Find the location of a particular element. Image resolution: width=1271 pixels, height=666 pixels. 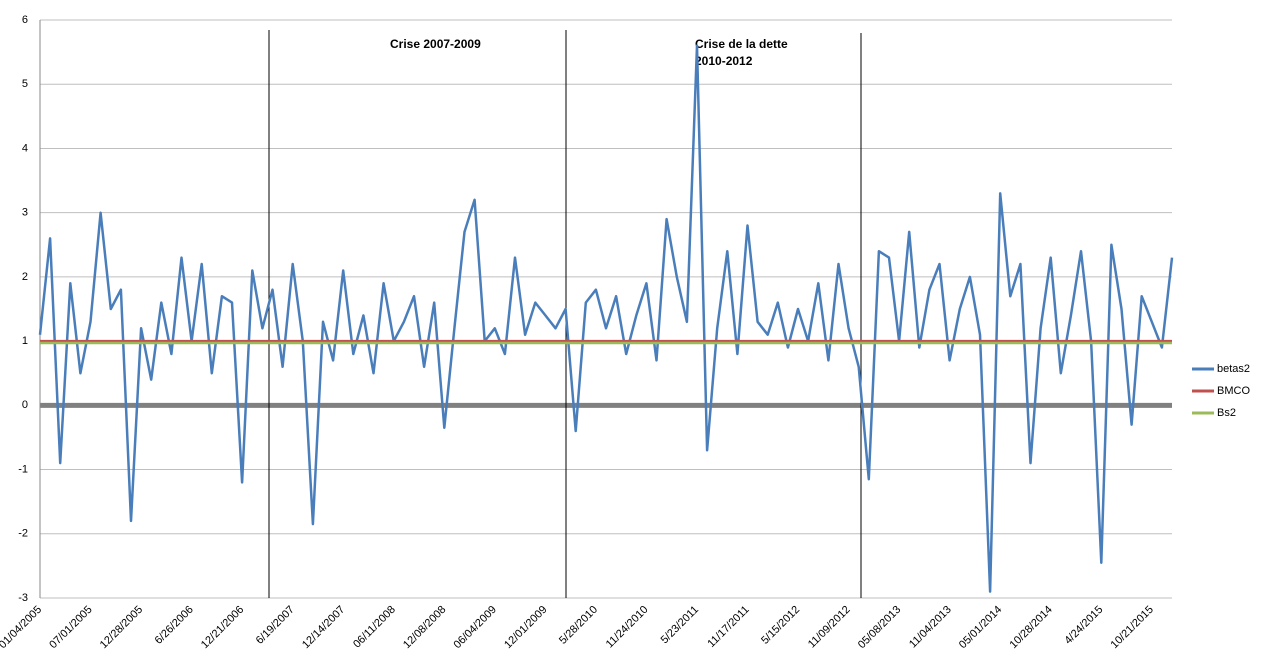

y-tick-label: 5 is located at coordinates (25, 84).